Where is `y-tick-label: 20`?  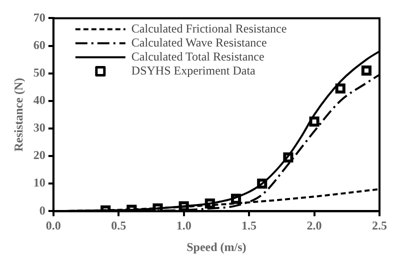 y-tick-label: 20 is located at coordinates (39, 155).